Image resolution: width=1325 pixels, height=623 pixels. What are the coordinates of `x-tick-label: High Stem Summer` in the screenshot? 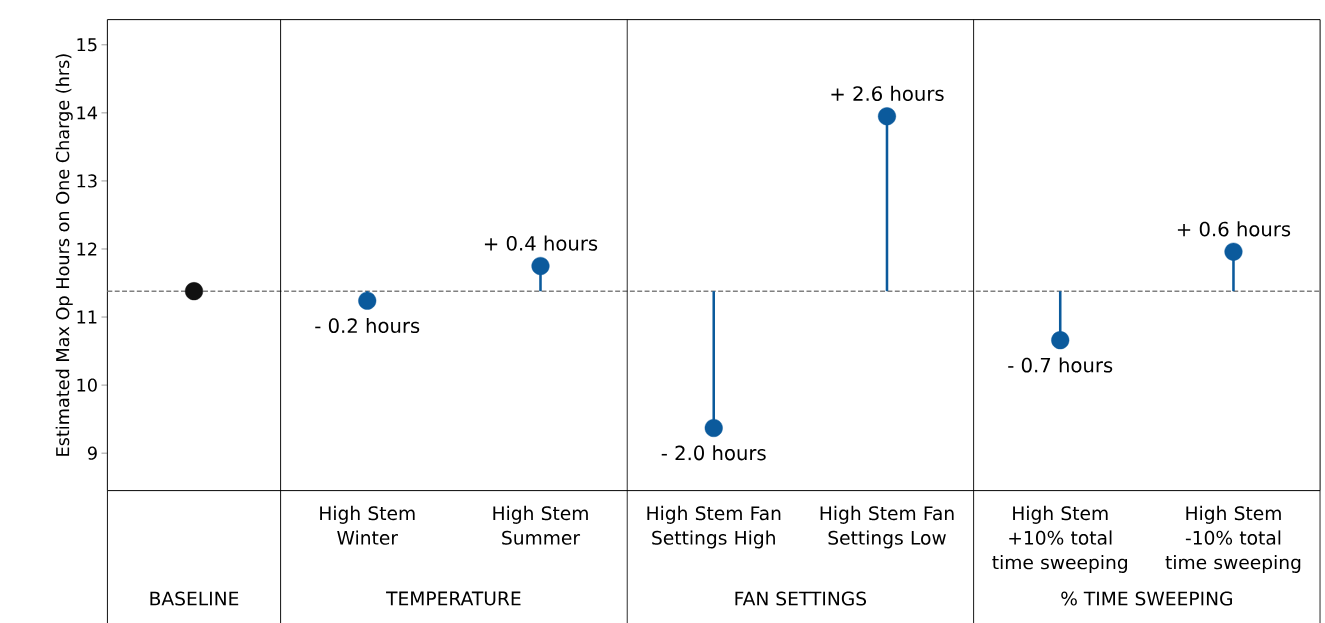 It's located at (540, 525).